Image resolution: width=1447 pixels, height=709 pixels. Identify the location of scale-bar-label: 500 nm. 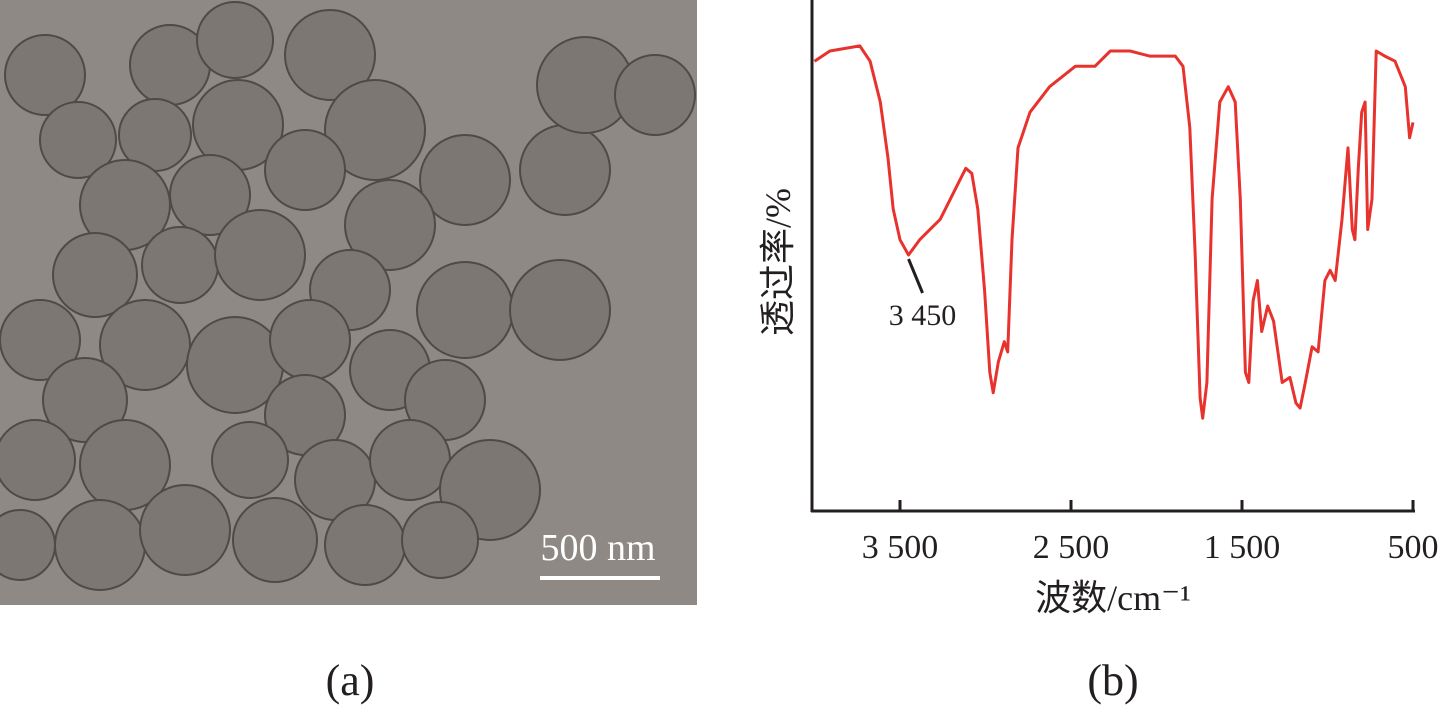
(597, 548).